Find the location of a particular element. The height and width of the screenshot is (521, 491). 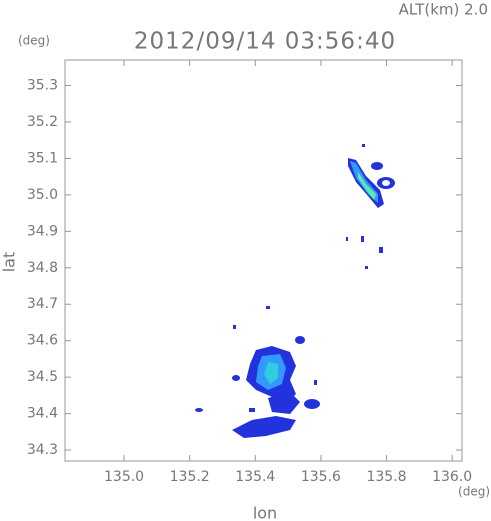

y-tick-label: 34.5 is located at coordinates (42, 377).